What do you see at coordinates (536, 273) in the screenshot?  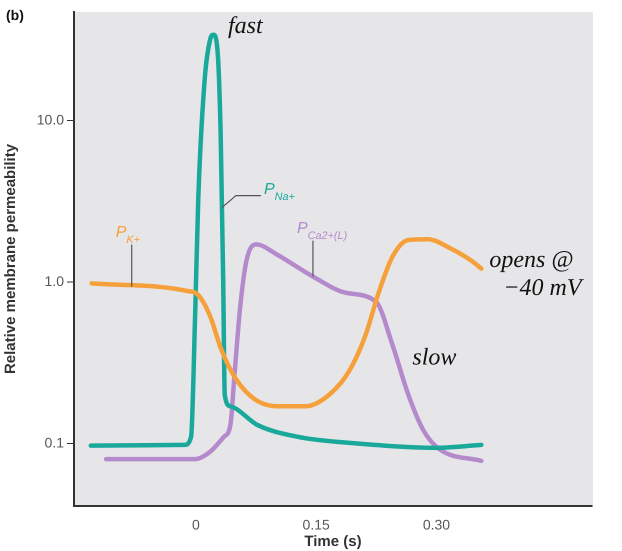 I see `annotation: opens @ −40 mV` at bounding box center [536, 273].